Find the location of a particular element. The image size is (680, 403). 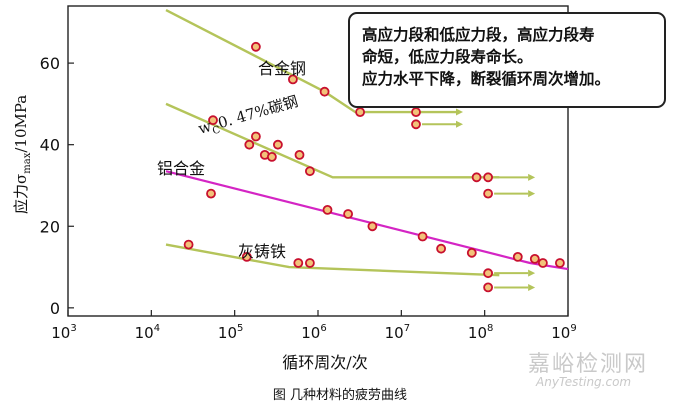

x-axis-ticks: 10³ 10⁴ 10⁵ 10⁶ 10⁷ 10⁸ 10⁹ is located at coordinates (314, 326).